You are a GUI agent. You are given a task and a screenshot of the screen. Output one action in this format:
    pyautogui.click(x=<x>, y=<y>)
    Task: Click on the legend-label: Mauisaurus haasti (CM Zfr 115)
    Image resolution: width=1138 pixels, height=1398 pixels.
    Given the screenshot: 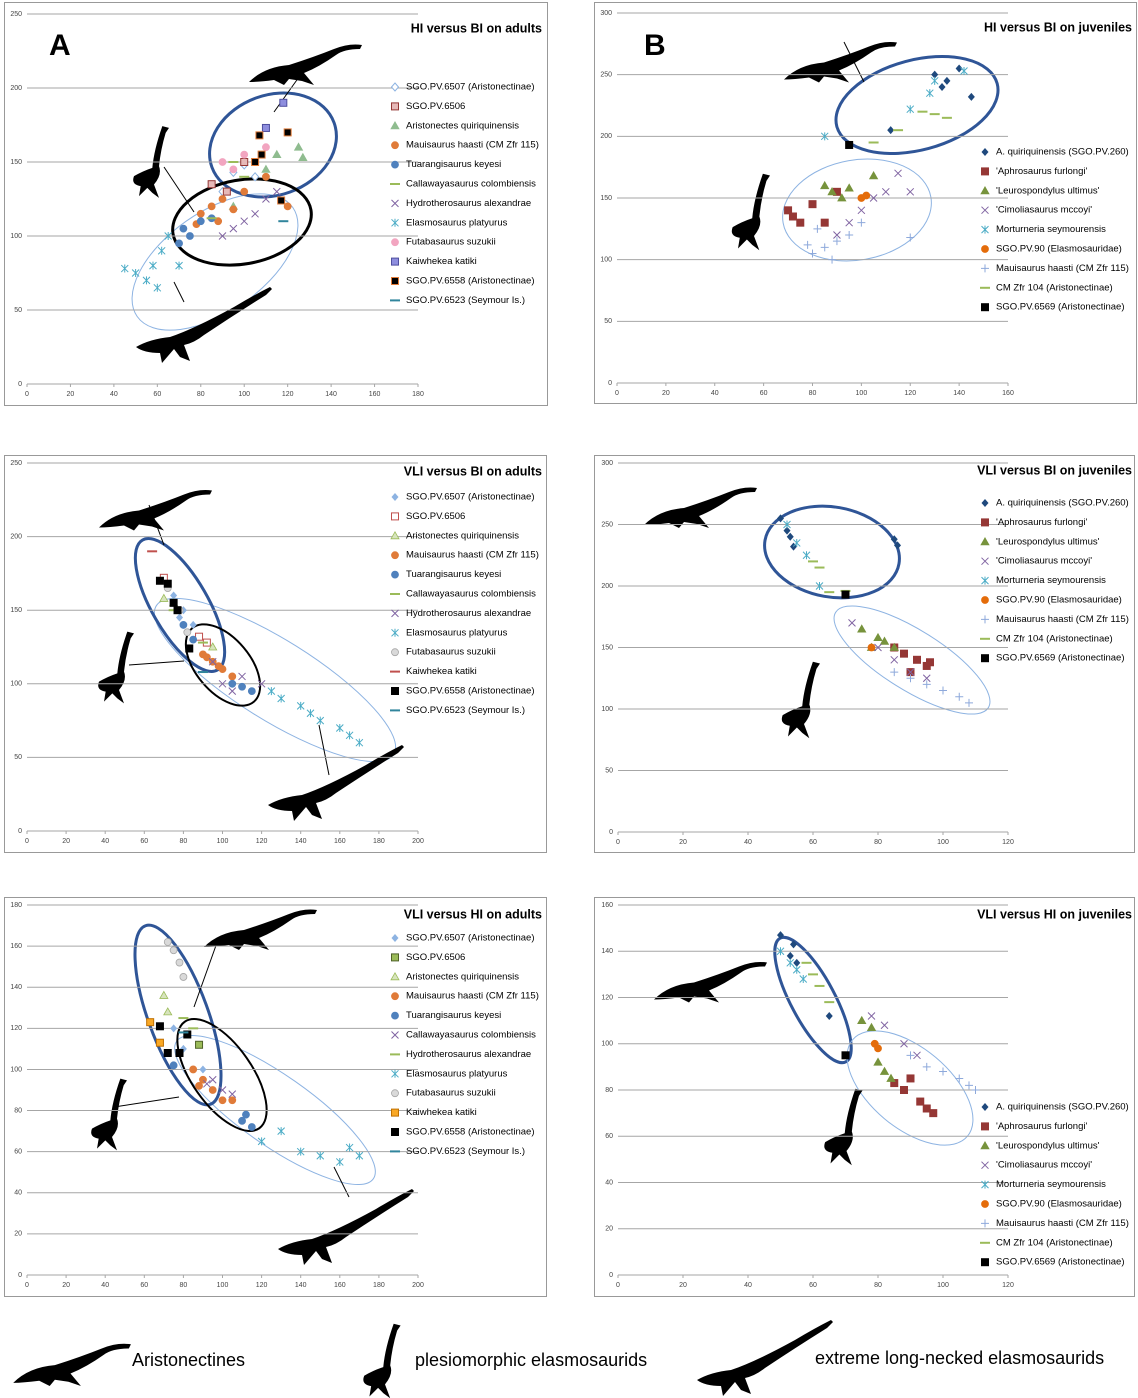 What is the action you would take?
    pyautogui.click(x=472, y=555)
    